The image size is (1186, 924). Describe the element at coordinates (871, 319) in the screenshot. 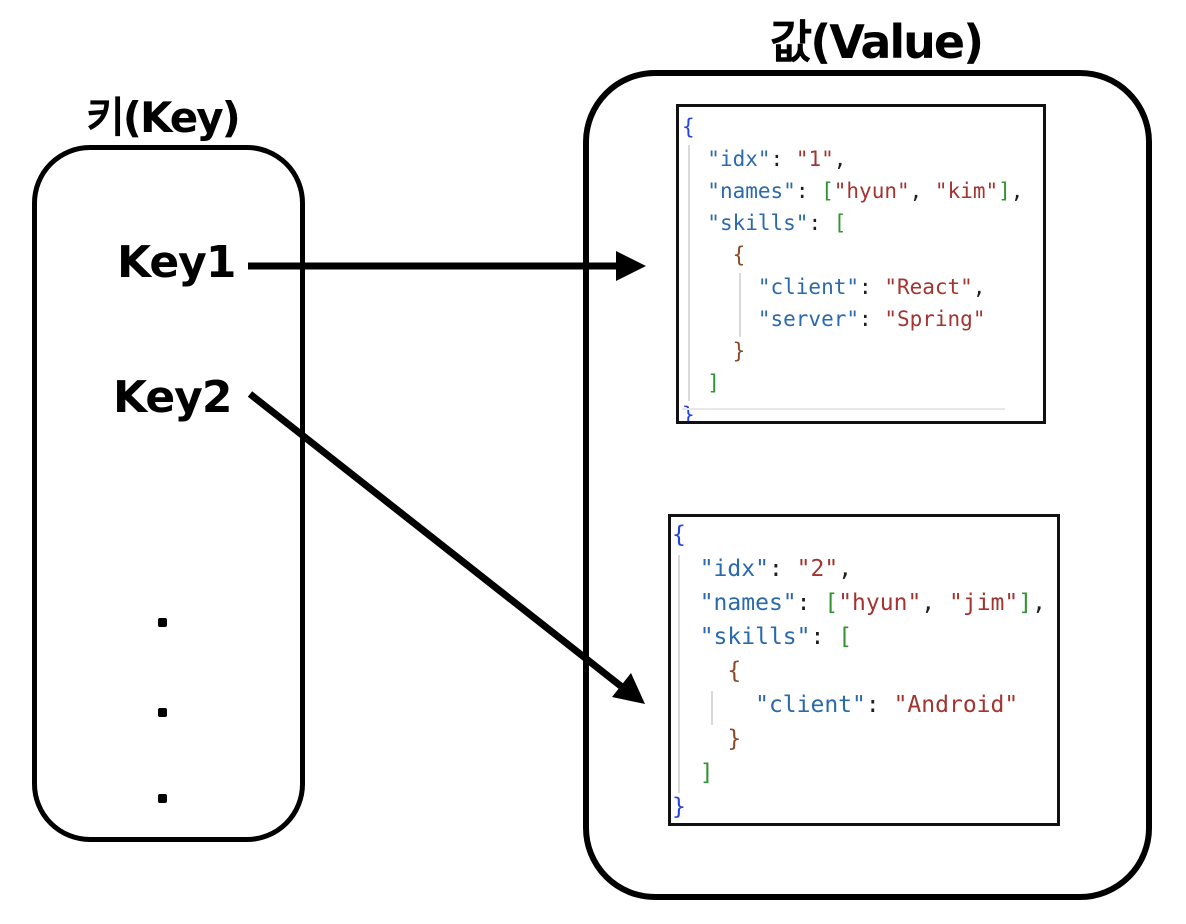

I see `code-line: "server": "Spring"` at that location.